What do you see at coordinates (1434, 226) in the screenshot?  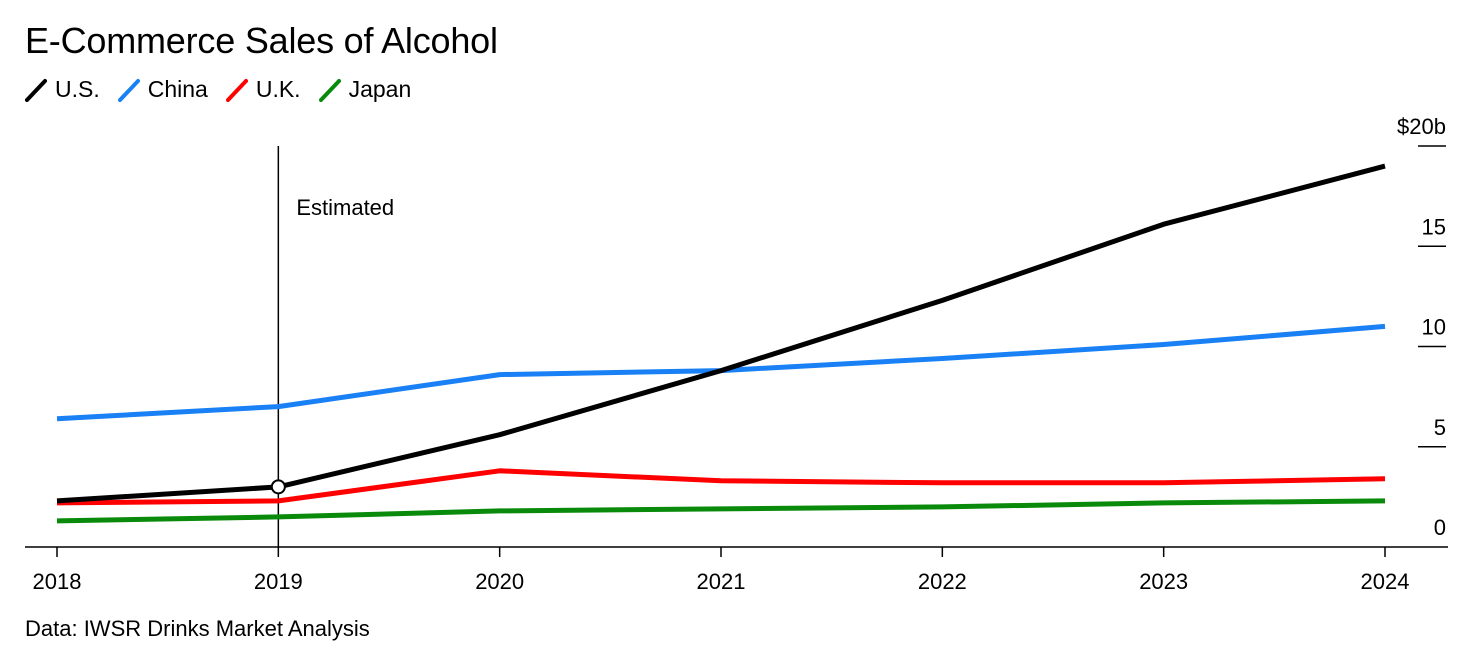 I see `y-tick-label: 15` at bounding box center [1434, 226].